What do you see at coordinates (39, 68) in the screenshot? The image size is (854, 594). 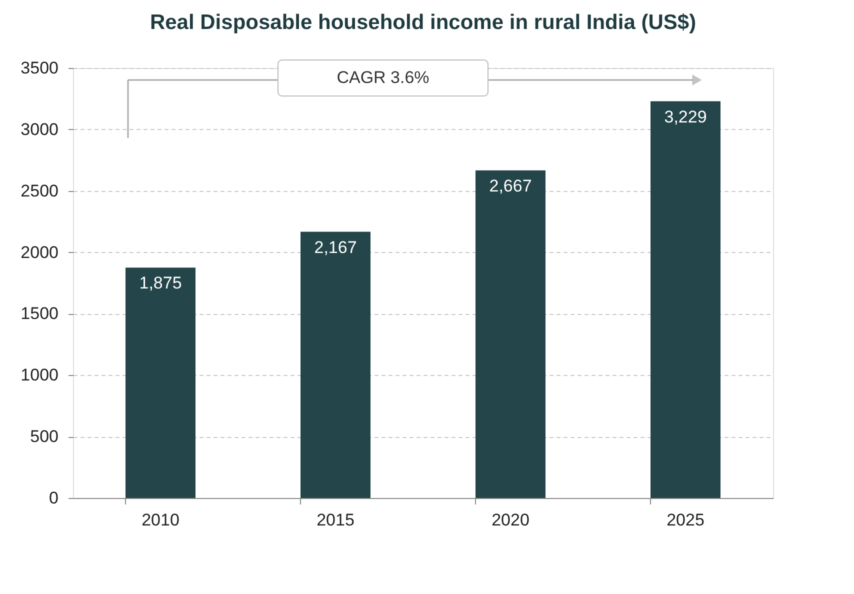 I see `y-tick-label: 3500` at bounding box center [39, 68].